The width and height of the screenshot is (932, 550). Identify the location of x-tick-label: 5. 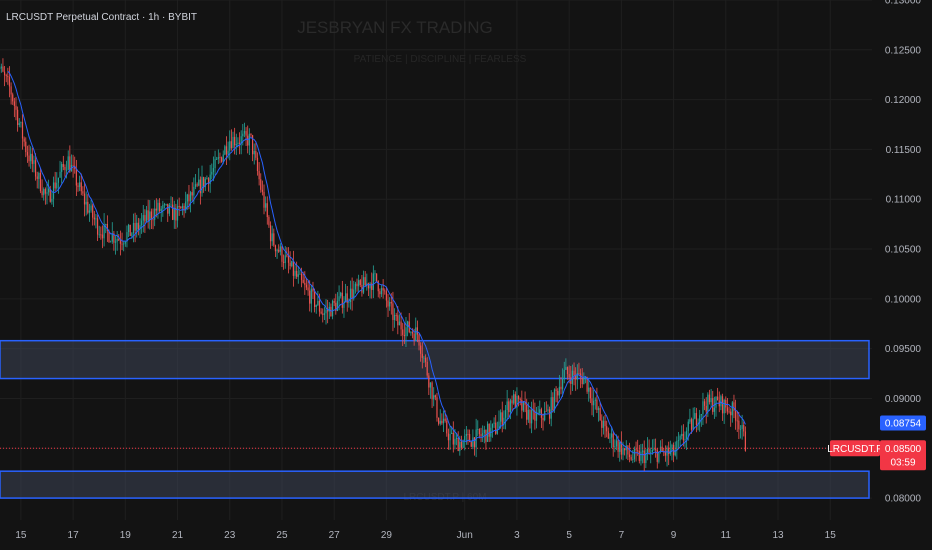
(569, 535).